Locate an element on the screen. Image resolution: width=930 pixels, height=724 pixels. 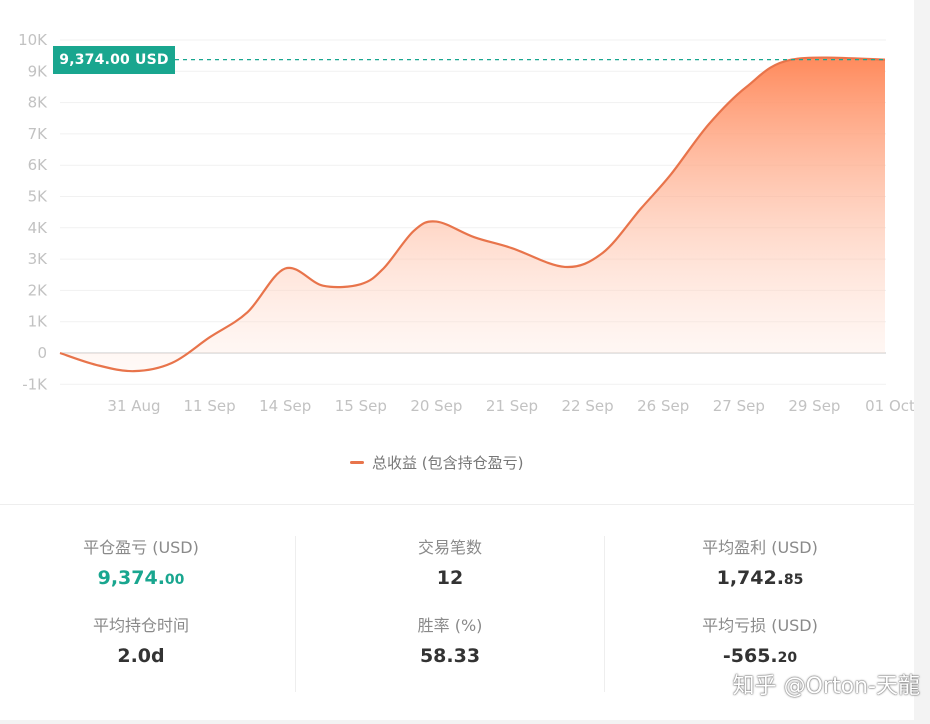
stat-win-rate: 胜率 (%) 58.33 is located at coordinates (450, 642).